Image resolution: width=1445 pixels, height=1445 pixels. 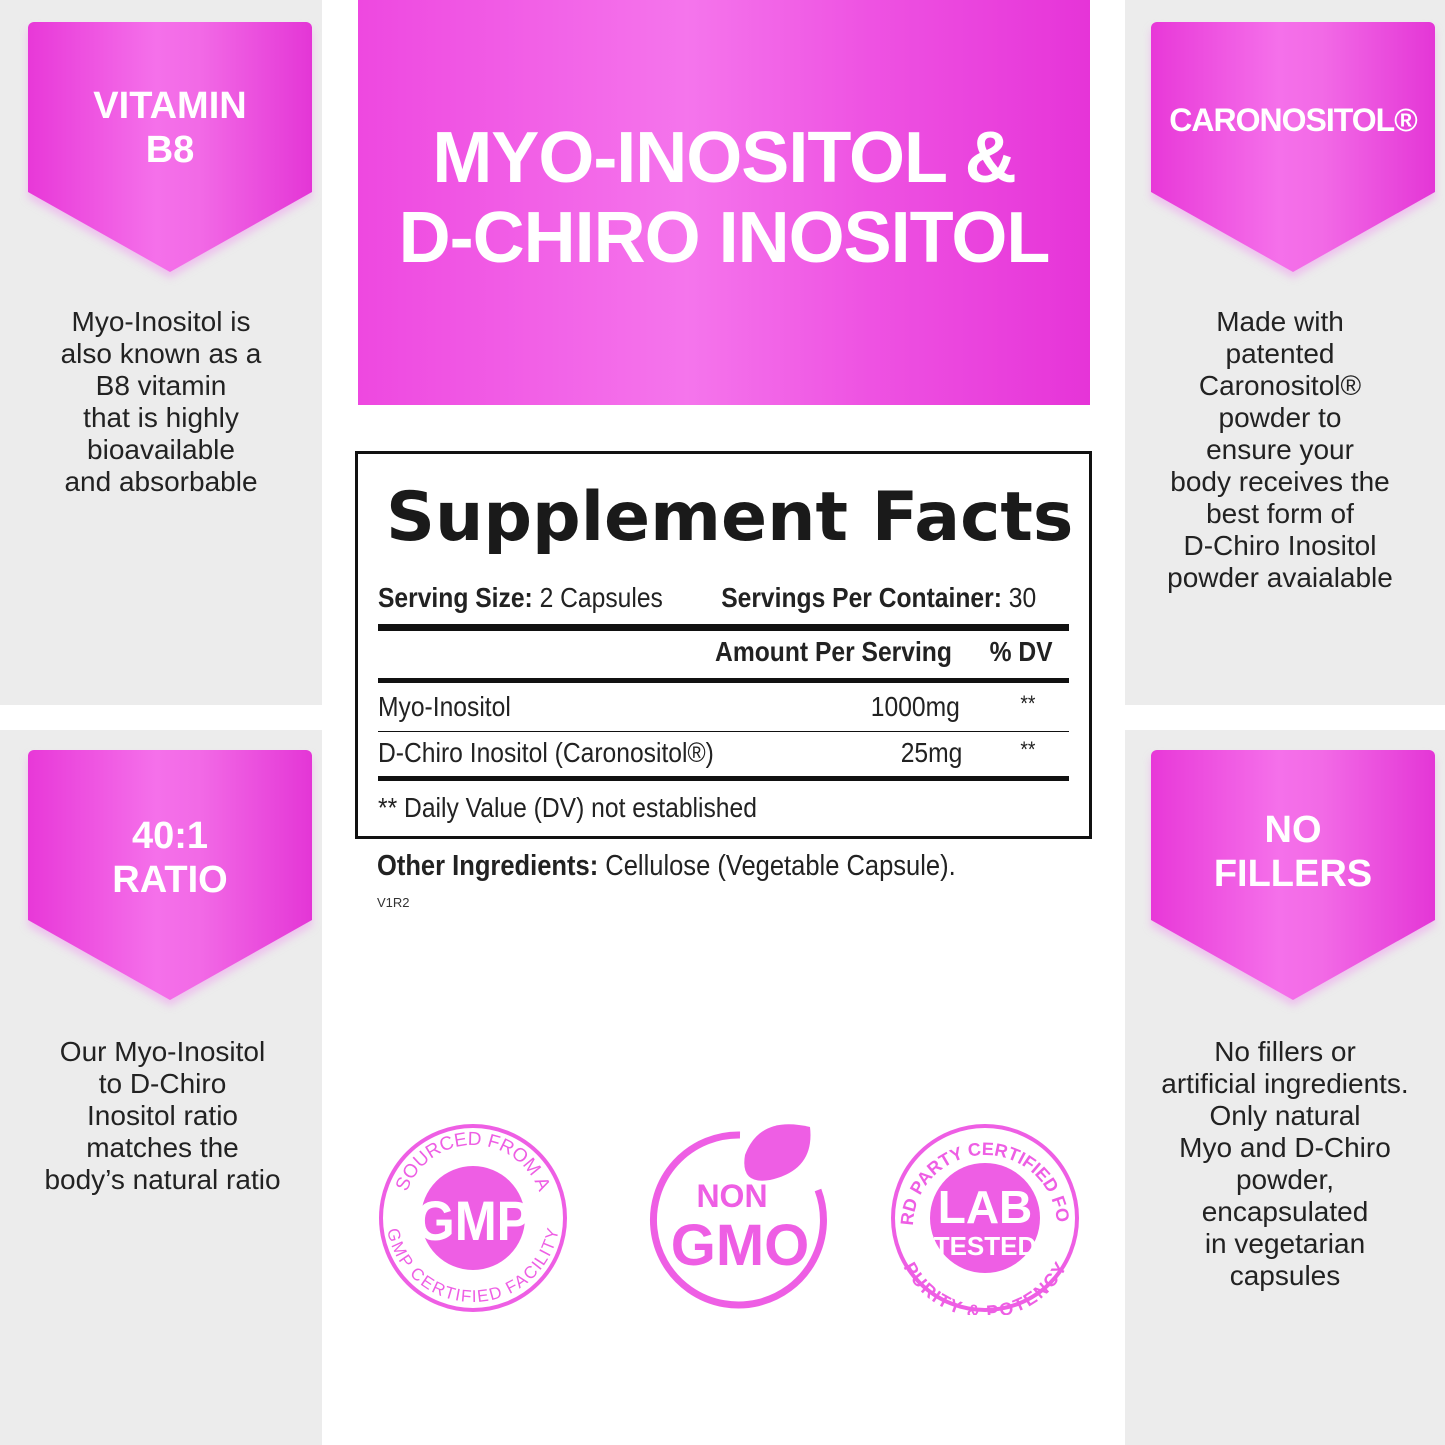 What do you see at coordinates (707, 752) in the screenshot?
I see `table-row: D-Chiro Inositol (Caronositol®) 25mg **` at bounding box center [707, 752].